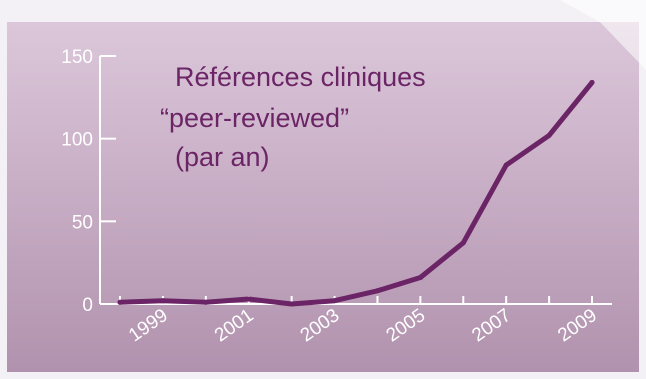 This screenshot has width=646, height=379. Describe the element at coordinates (88, 181) in the screenshot. I see `y-ticks: 0 50 100 150` at that location.